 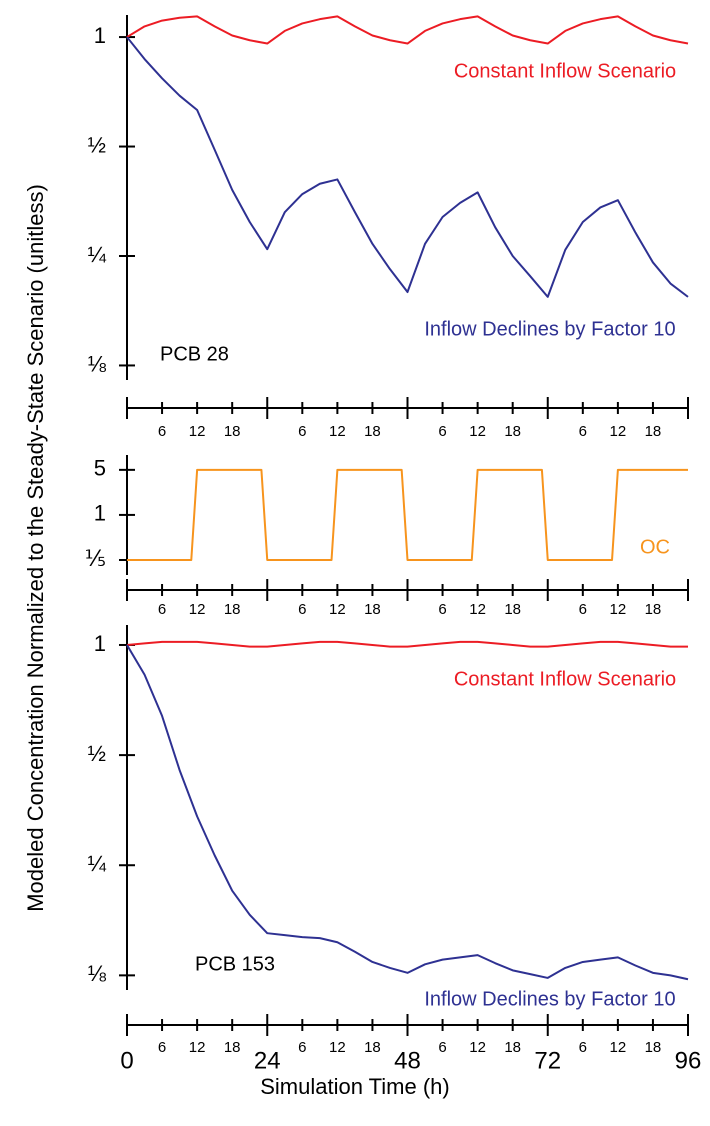 I want to click on x-axis-title: Simulation Time (h), so click(x=355, y=1086).